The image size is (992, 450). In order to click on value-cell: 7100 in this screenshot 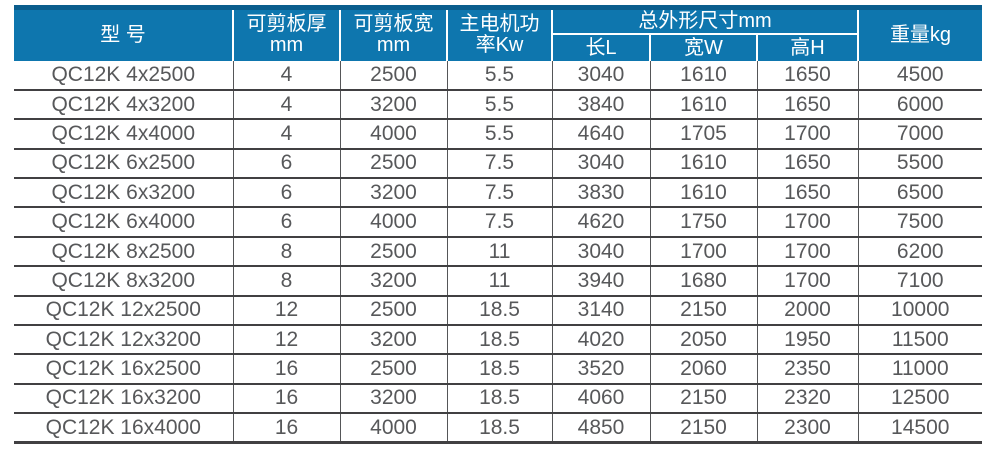, I will do `click(919, 281)`.